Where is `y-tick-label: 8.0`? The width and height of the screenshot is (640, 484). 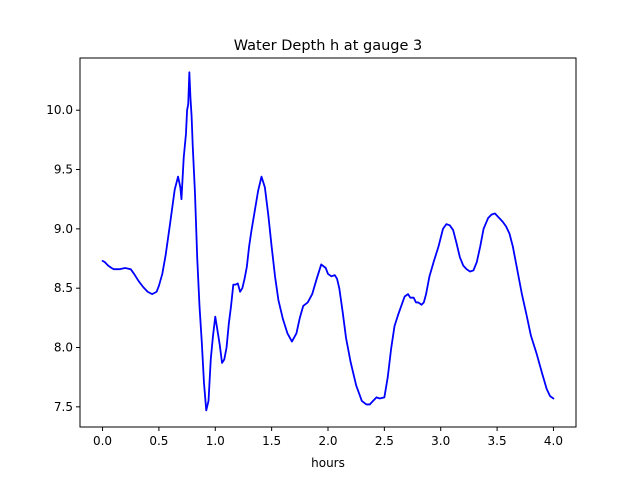
y-tick-label: 8.0 is located at coordinates (63, 348).